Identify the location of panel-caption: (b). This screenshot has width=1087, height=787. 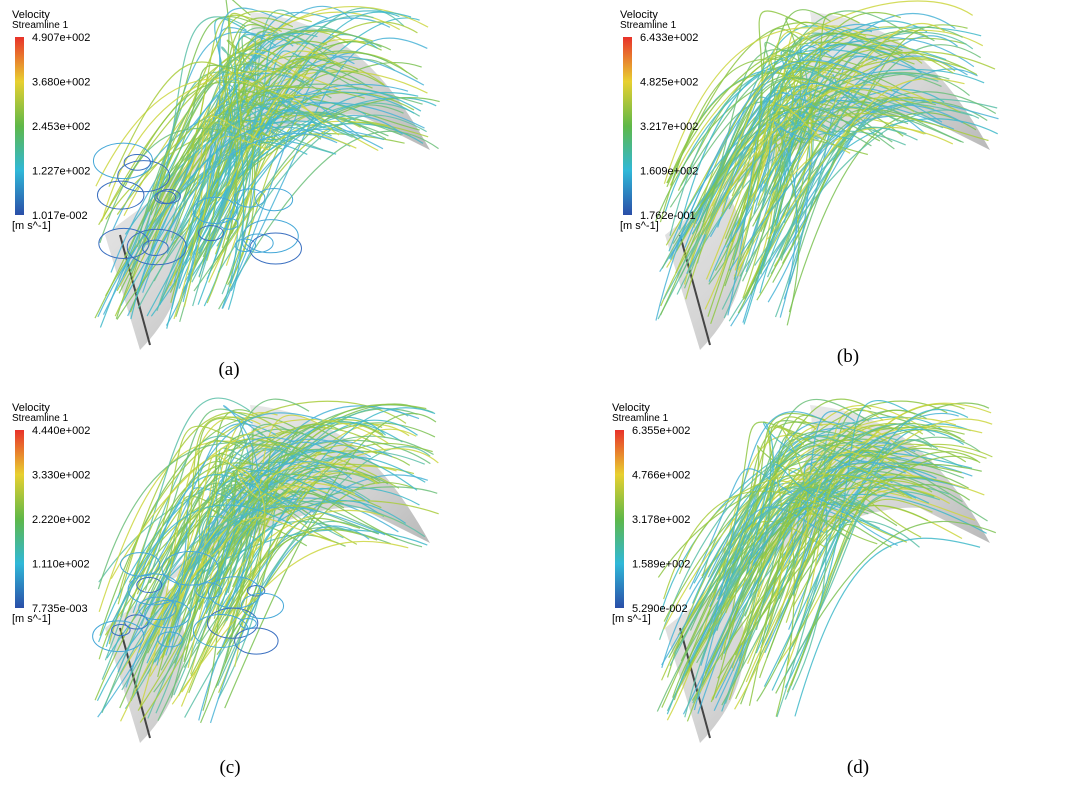
(848, 356).